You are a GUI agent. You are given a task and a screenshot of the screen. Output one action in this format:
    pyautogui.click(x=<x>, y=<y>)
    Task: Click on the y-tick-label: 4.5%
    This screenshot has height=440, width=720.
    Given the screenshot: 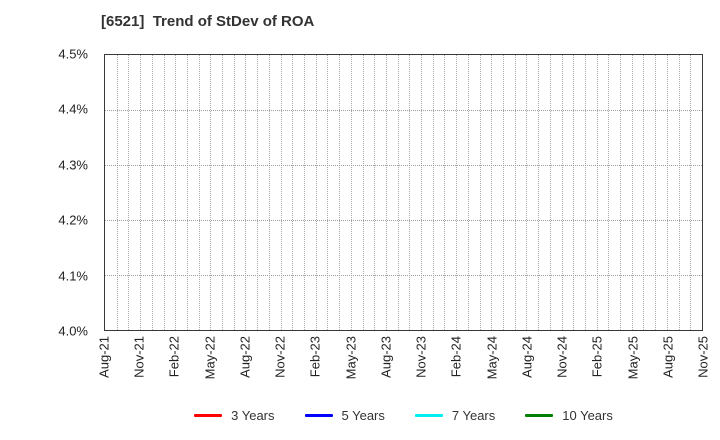 What is the action you would take?
    pyautogui.click(x=73, y=54)
    